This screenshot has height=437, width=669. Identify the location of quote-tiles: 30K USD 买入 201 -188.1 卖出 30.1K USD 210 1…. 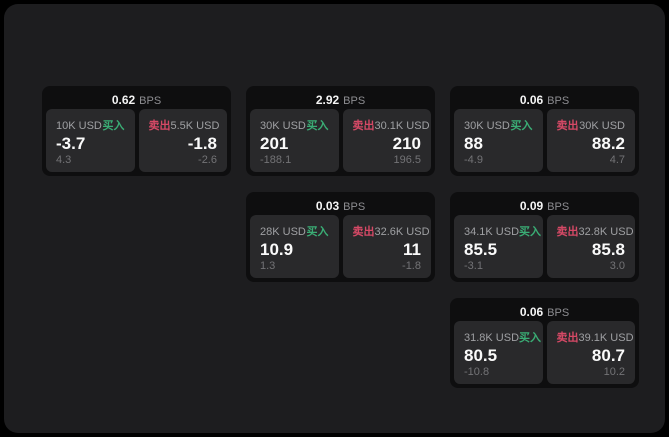
(340, 140).